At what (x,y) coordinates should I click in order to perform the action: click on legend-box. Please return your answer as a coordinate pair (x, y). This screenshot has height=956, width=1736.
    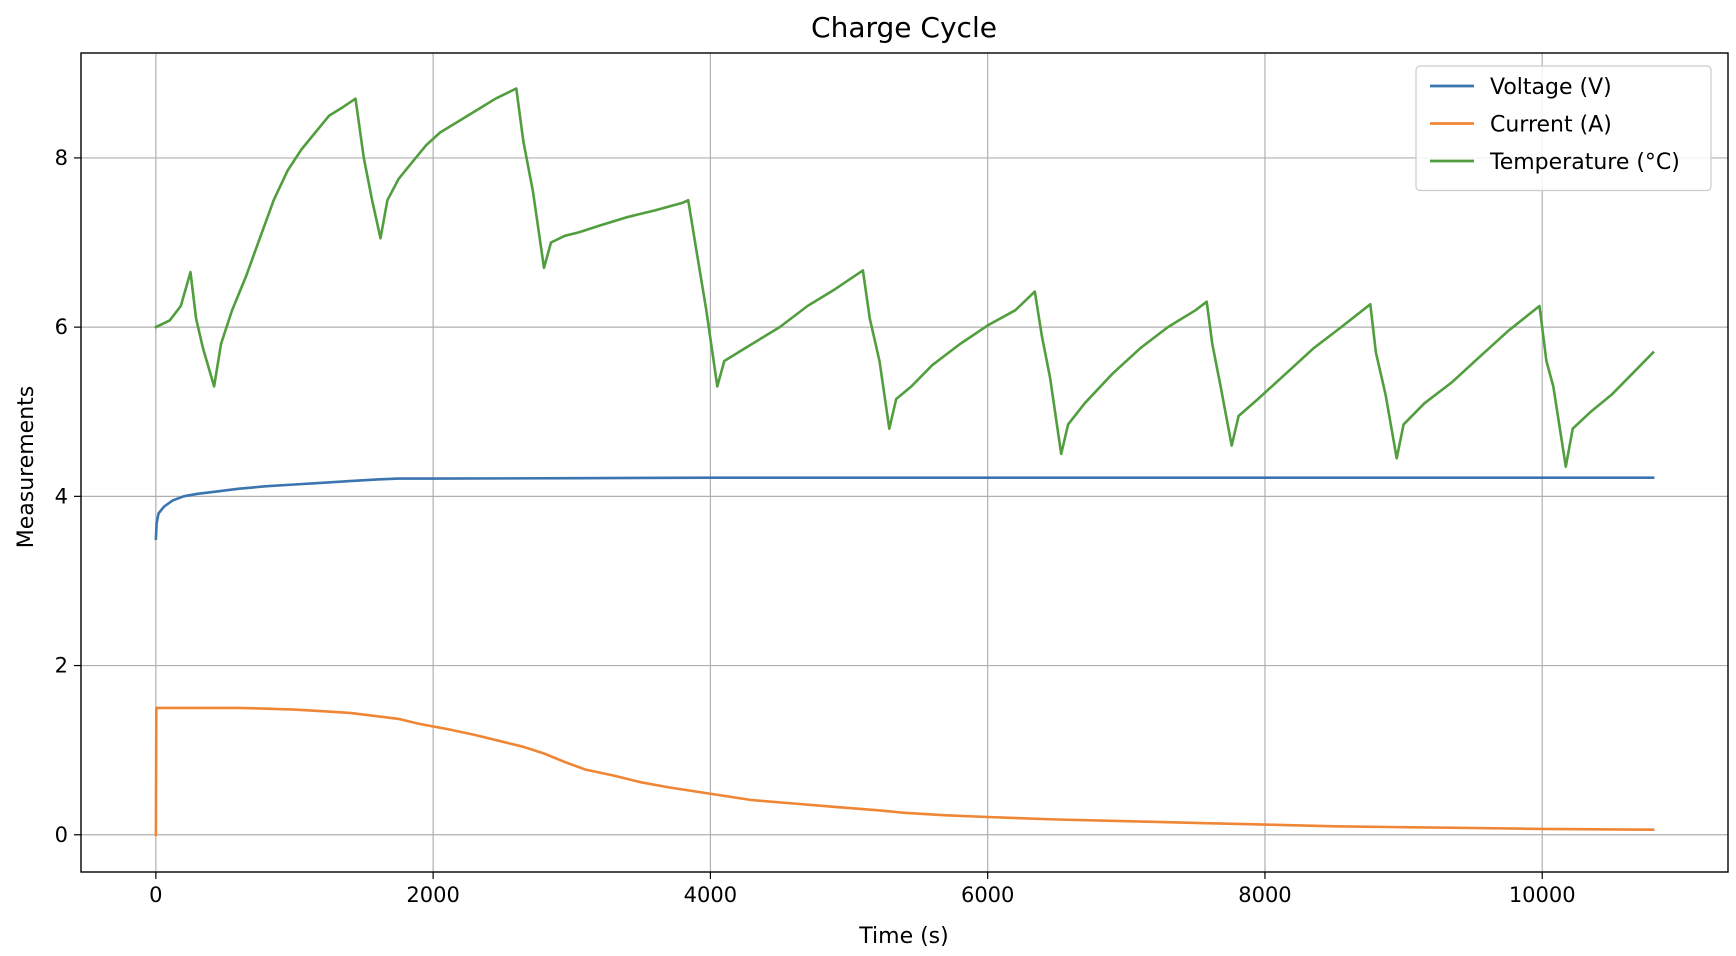
    Looking at the image, I should click on (1563, 128).